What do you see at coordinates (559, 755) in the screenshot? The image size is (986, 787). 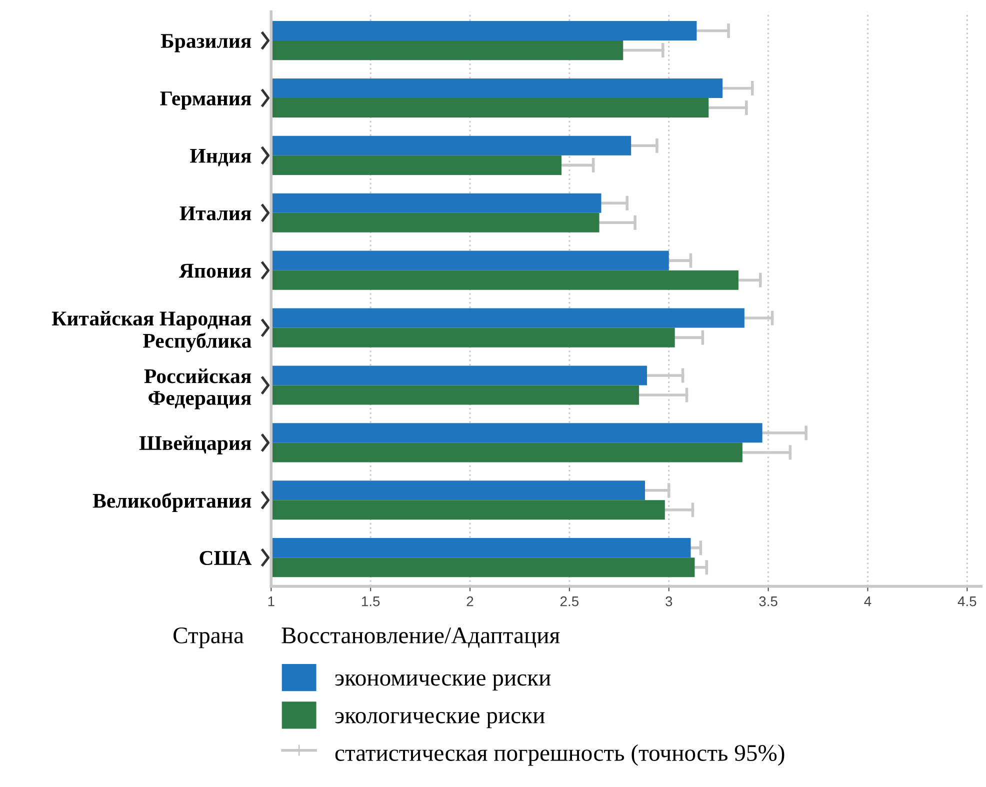 I see `text: статистическая погрешность (точность 95%)` at bounding box center [559, 755].